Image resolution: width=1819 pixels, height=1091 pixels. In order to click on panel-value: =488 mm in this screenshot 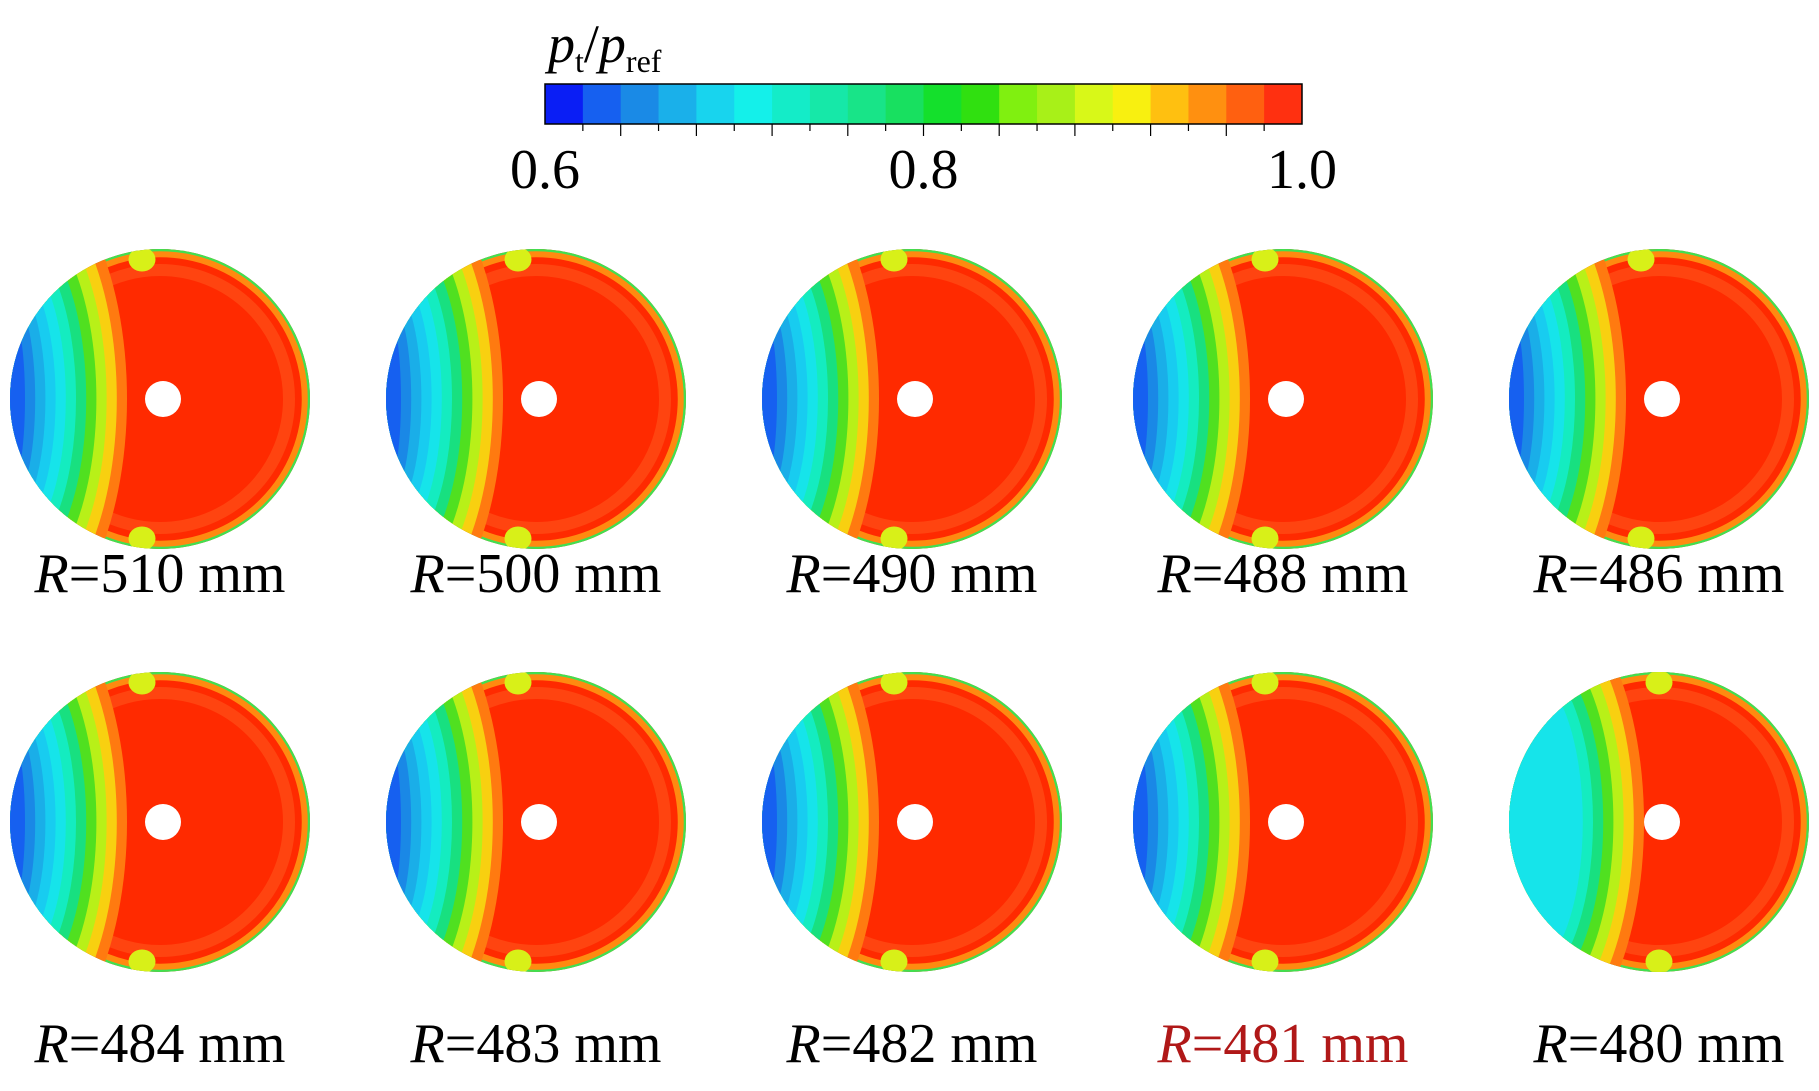, I will do `click(1300, 574)`.